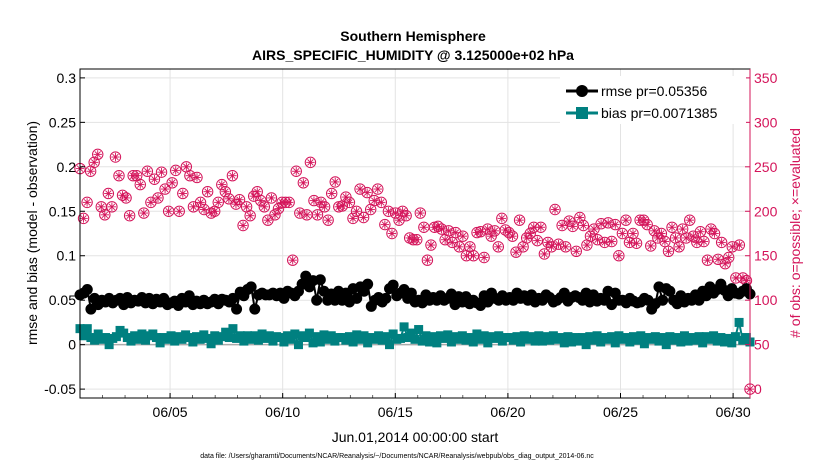 The height and width of the screenshot is (470, 830). I want to click on y2-tick-label: 150, so click(766, 256).